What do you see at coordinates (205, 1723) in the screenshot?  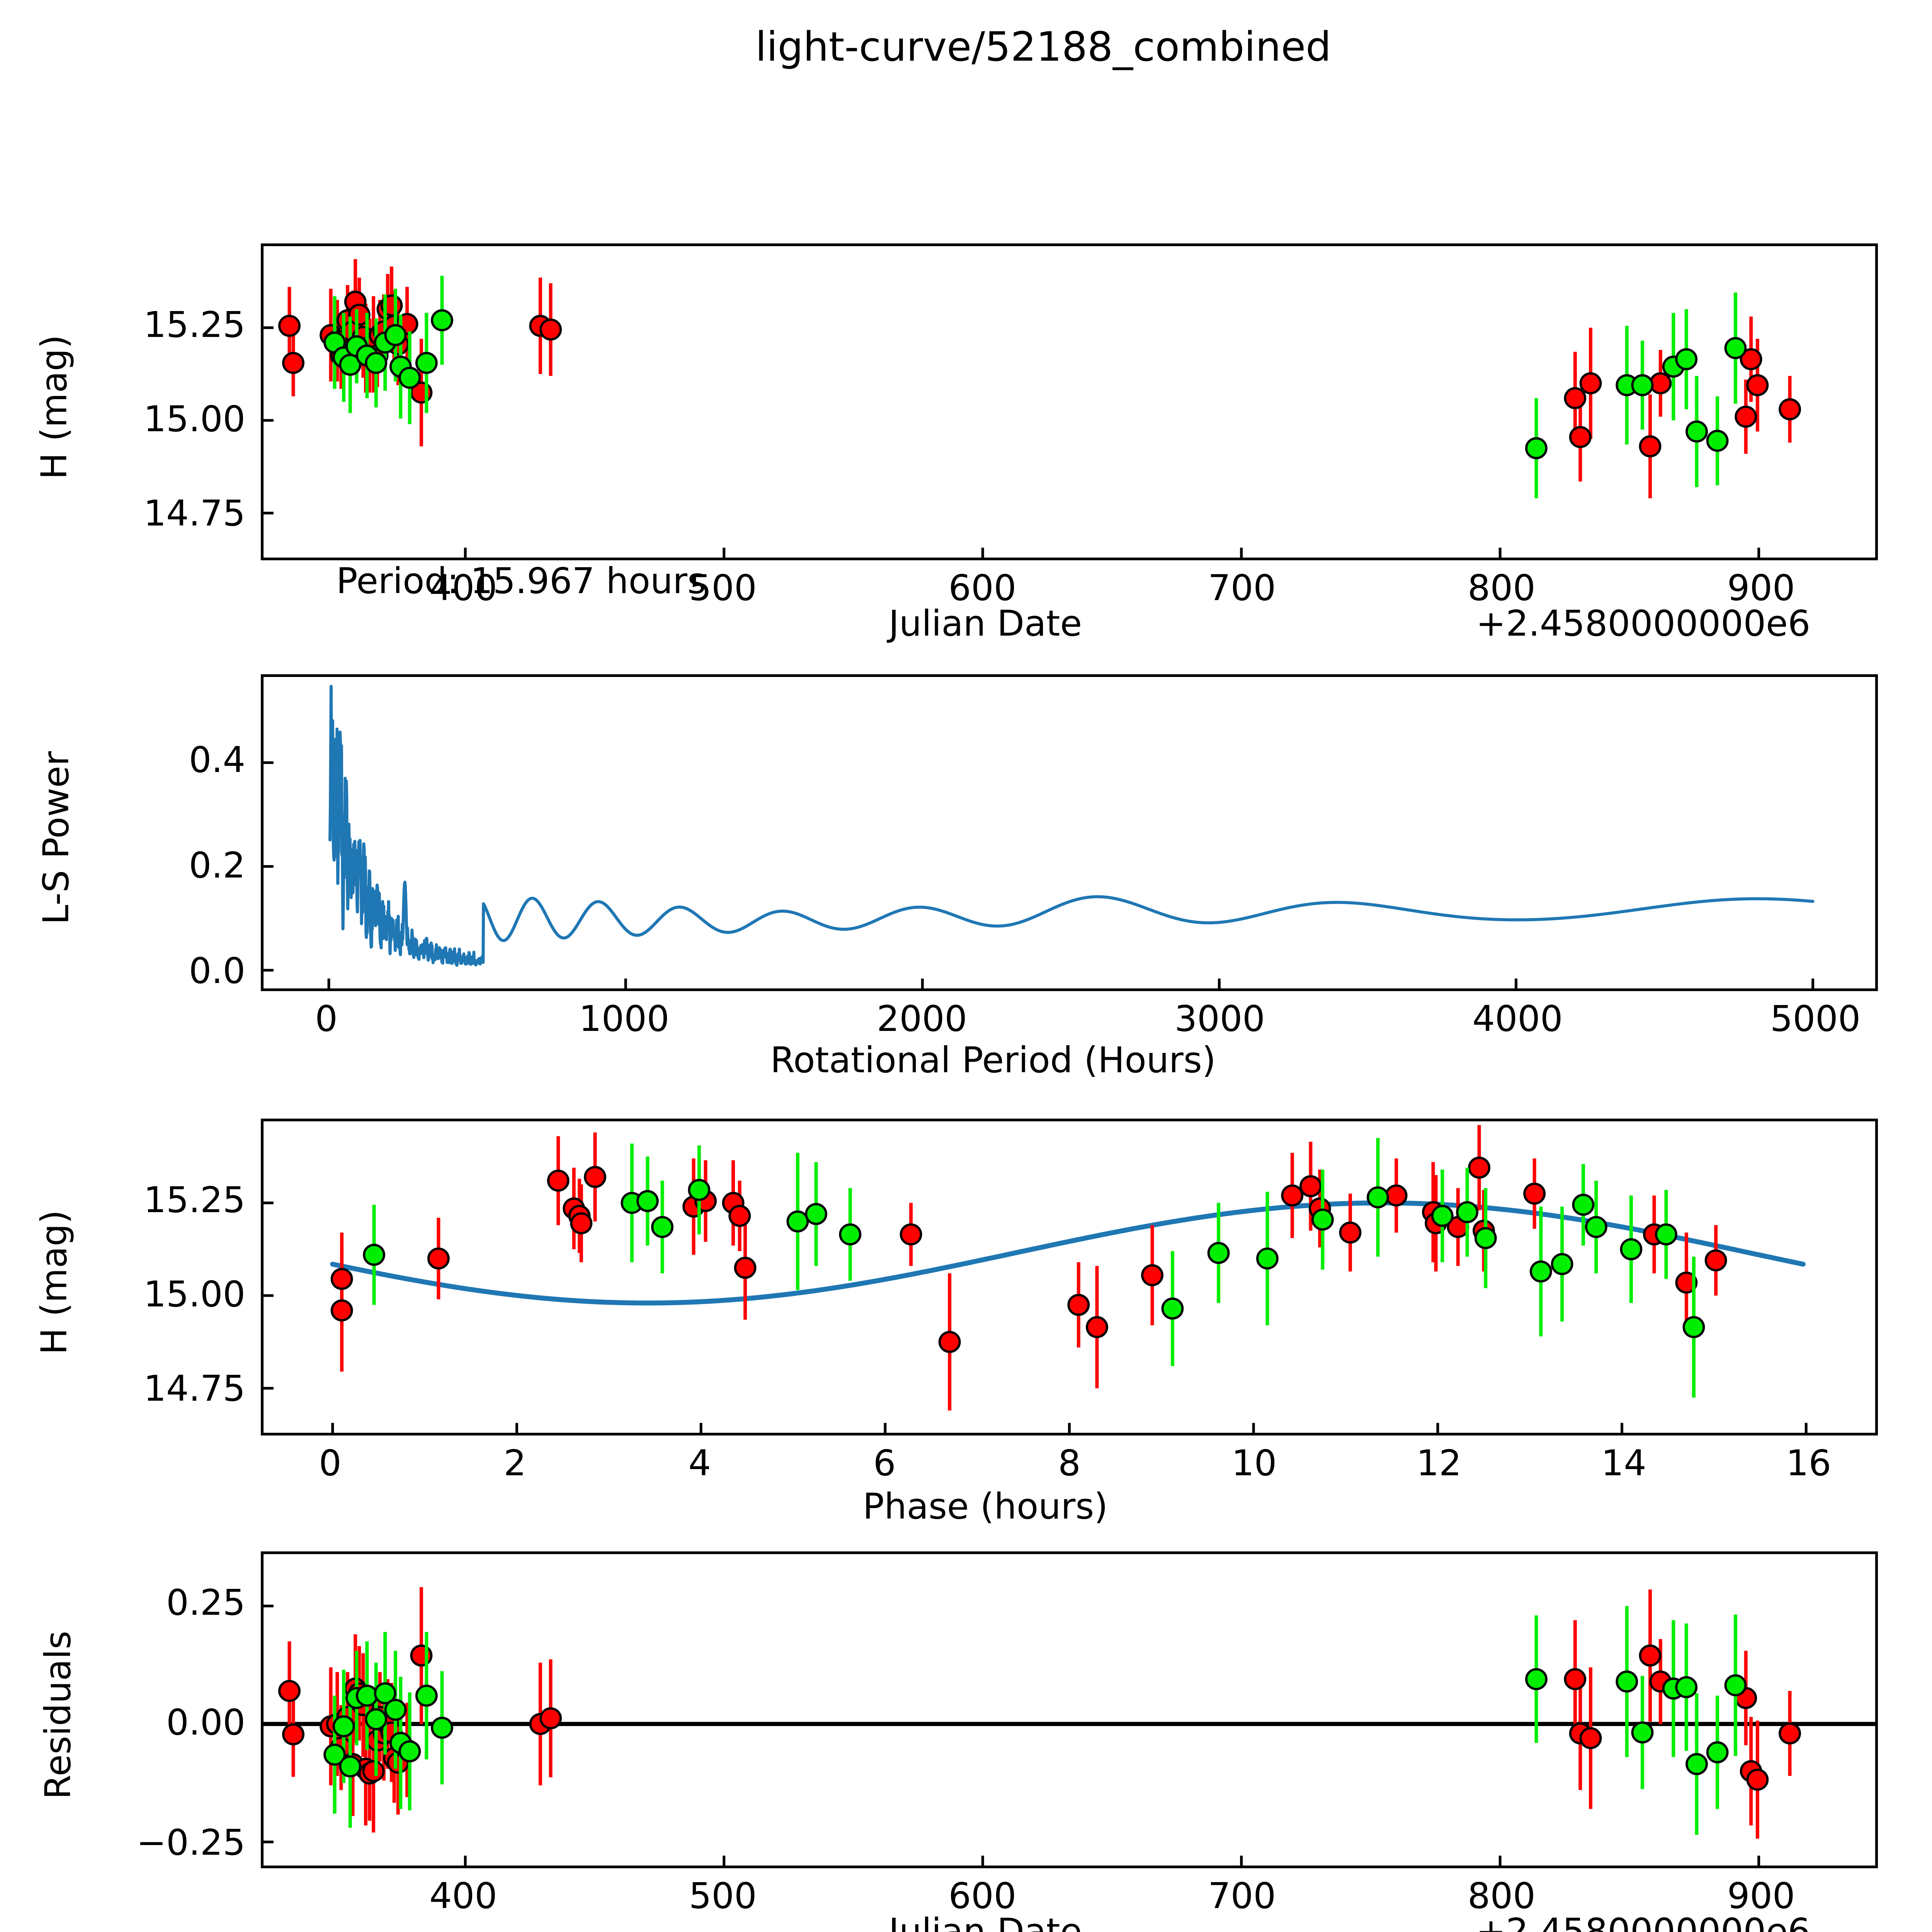 I see `residuals-ytick-0.00: 0.00` at bounding box center [205, 1723].